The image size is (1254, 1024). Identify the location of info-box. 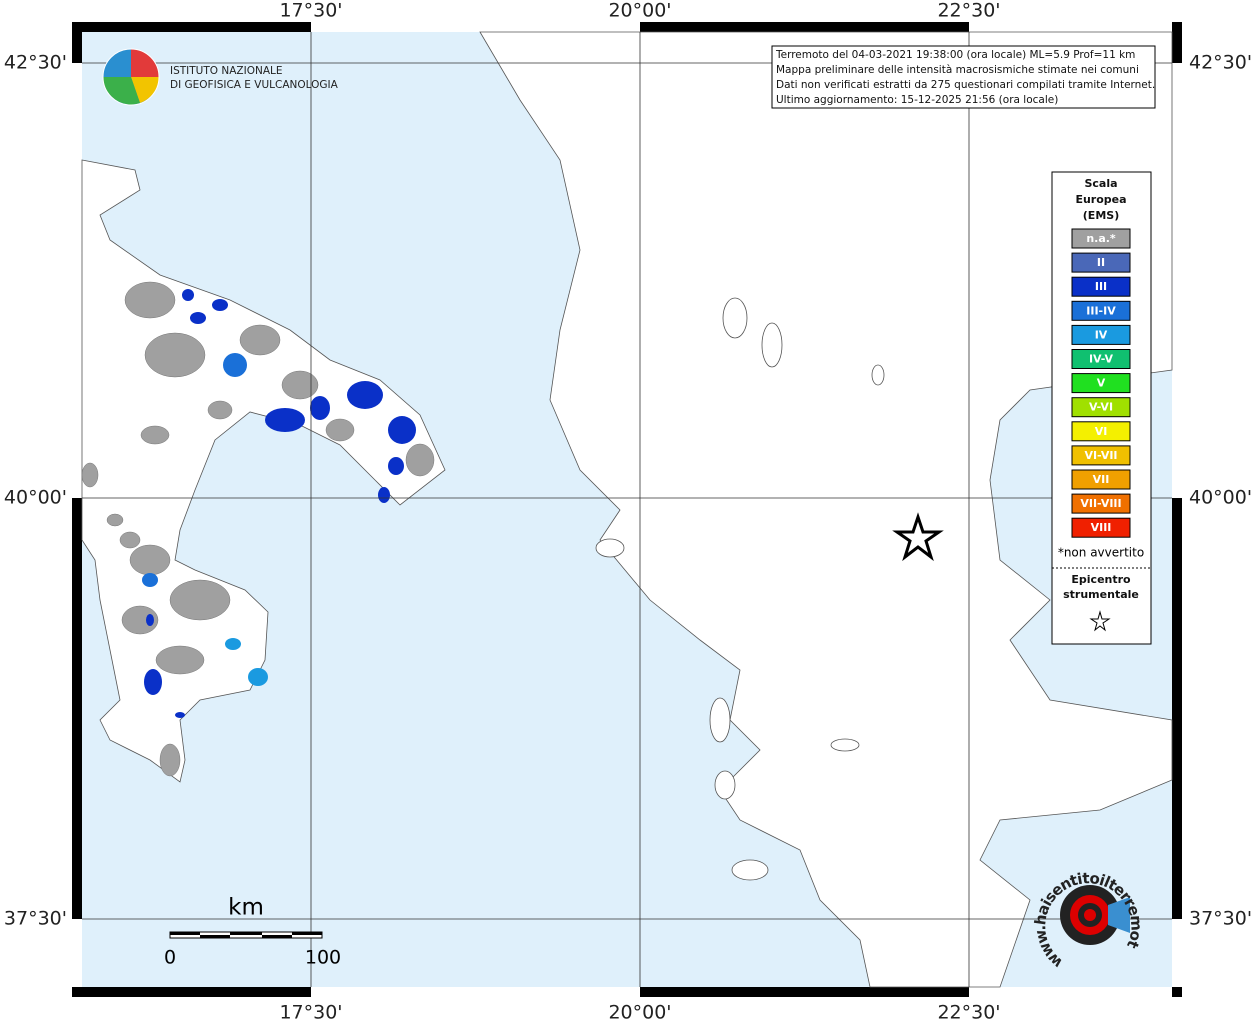
(963, 77).